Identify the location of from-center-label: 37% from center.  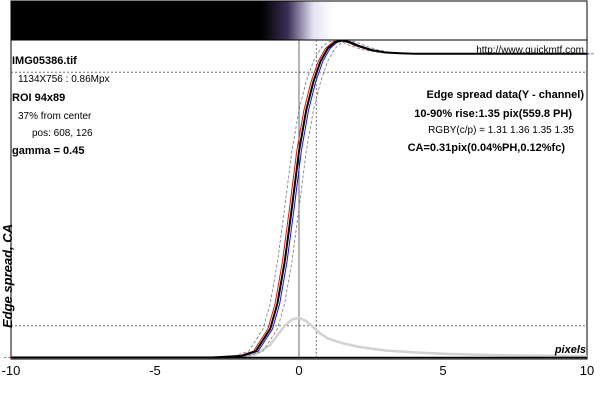
(55, 116).